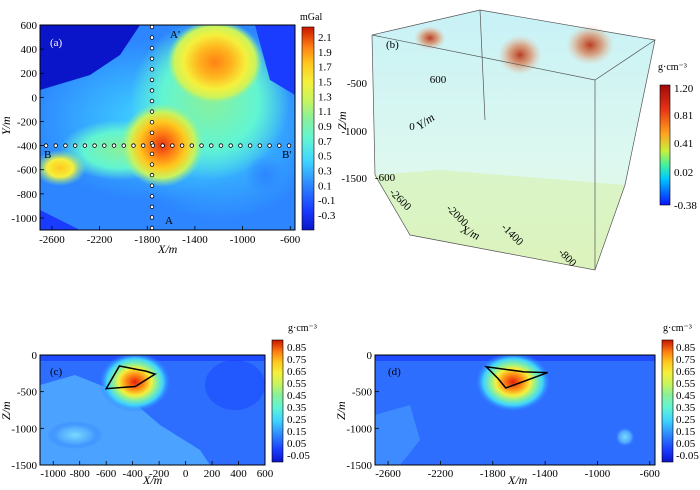 This screenshot has height=490, width=700. Describe the element at coordinates (685, 147) in the screenshot. I see `panel-b-colorbar-labels: 1.20 0.81 0.41 0.02 -0.38` at that location.